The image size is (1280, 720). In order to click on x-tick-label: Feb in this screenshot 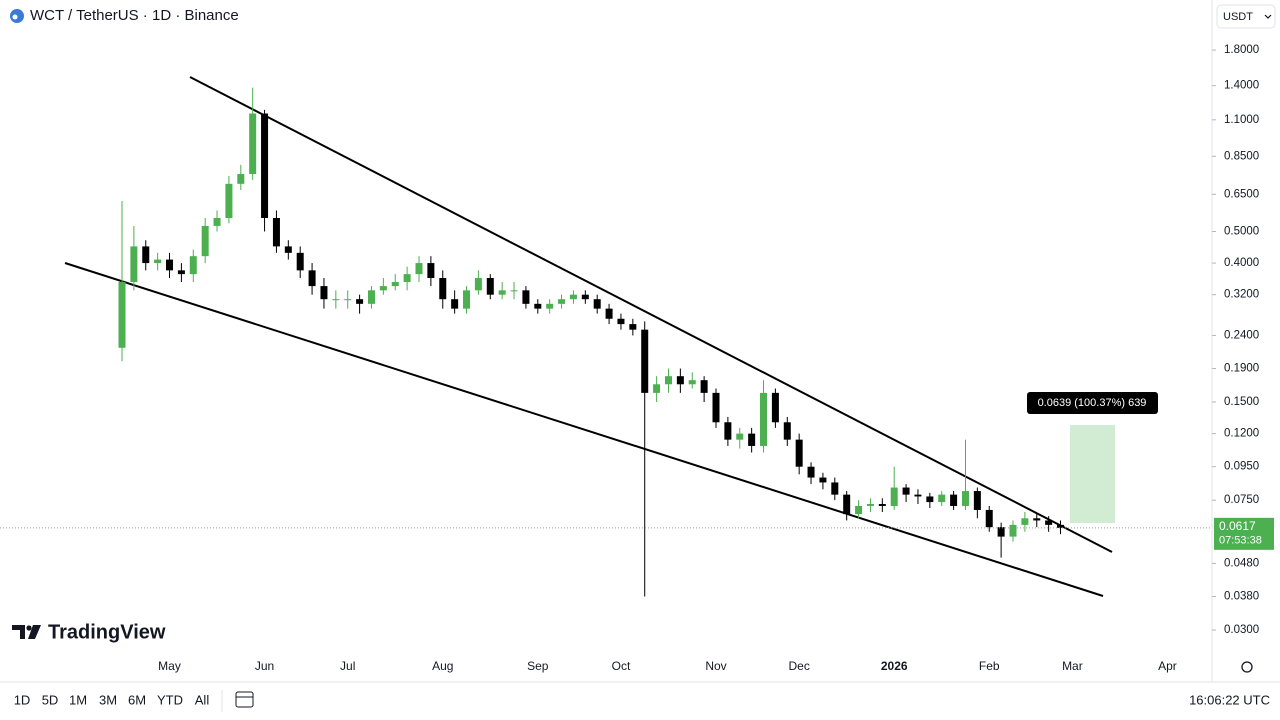, I will do `click(989, 666)`.